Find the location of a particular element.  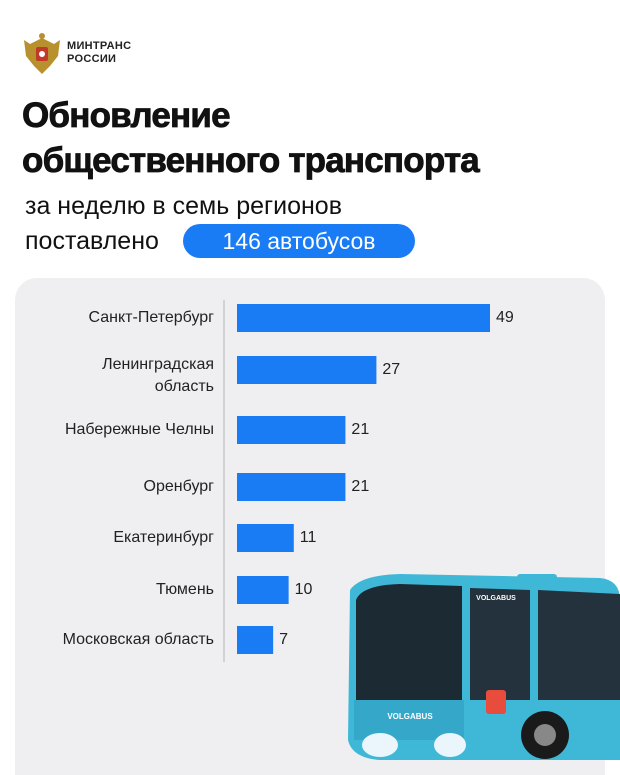

org-name: РОССИИ is located at coordinates (92, 59).